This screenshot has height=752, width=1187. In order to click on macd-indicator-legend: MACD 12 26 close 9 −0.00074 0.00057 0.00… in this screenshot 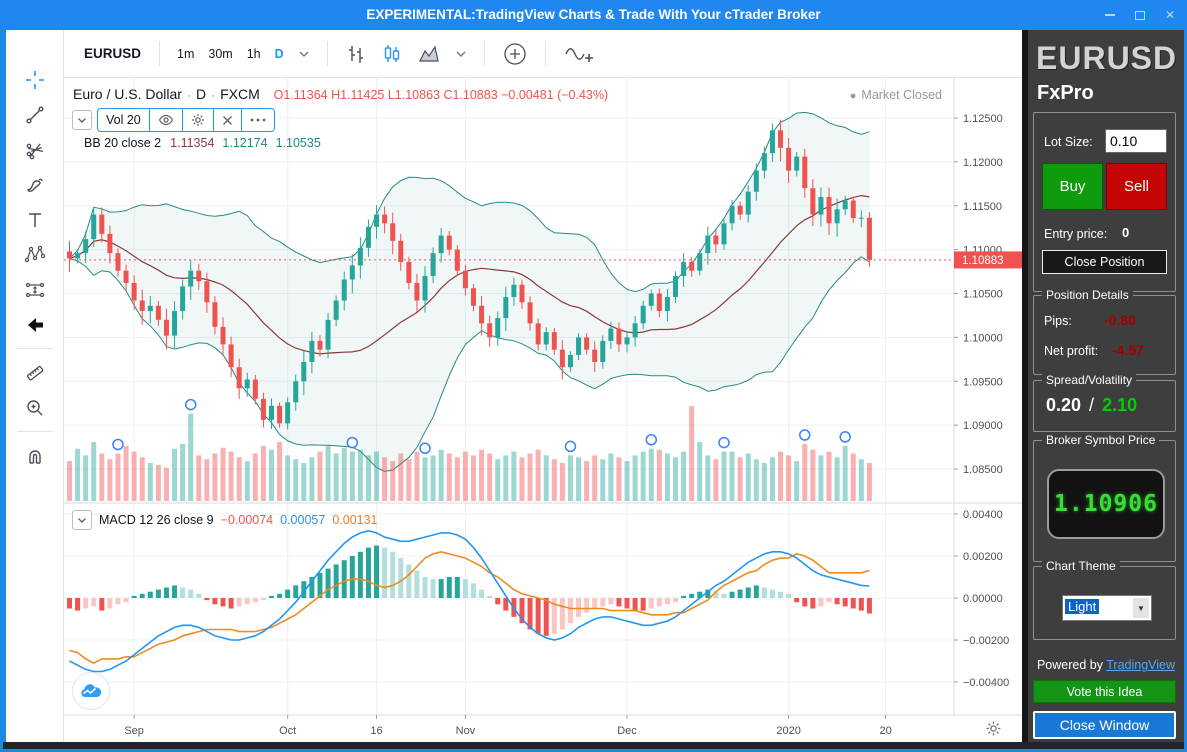, I will do `click(225, 520)`.